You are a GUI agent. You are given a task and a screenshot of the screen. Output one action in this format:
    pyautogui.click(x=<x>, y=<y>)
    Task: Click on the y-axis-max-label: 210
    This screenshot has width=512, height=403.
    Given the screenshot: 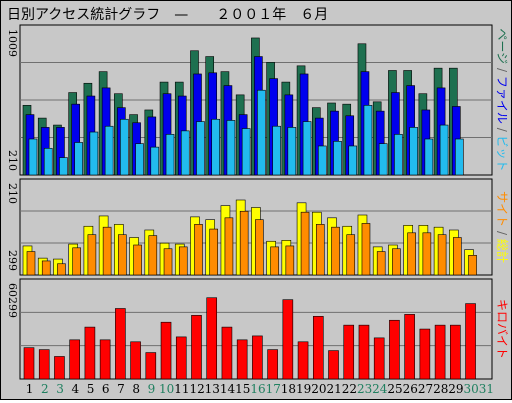 What is the action you would take?
    pyautogui.click(x=12, y=193)
    